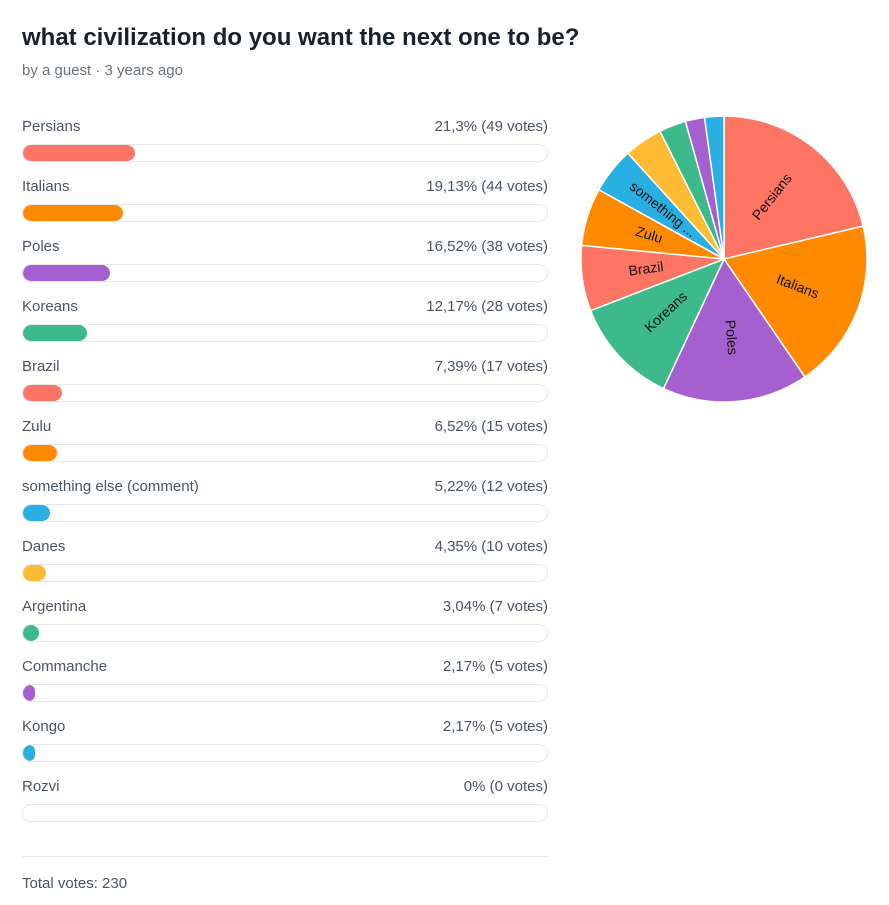 This screenshot has width=889, height=905. Describe the element at coordinates (285, 609) in the screenshot. I see `poll-option-header: Argentina 3,04% (7 votes)` at that location.